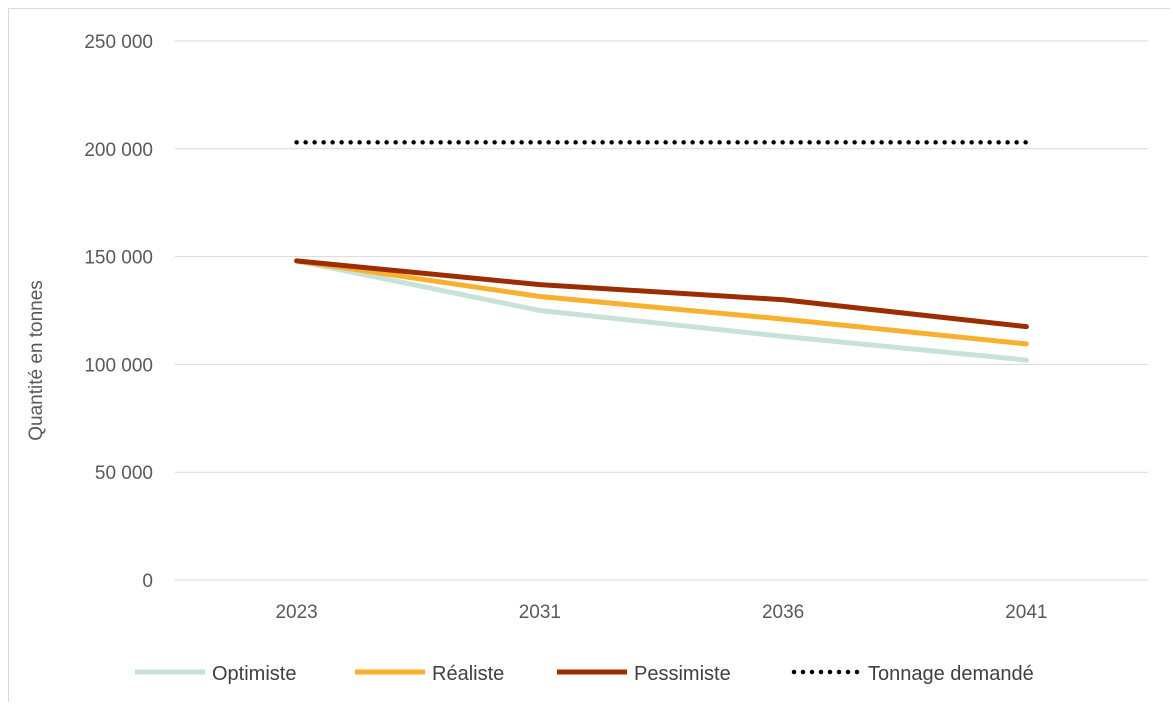 The height and width of the screenshot is (705, 1173). What do you see at coordinates (540, 612) in the screenshot?
I see `x-tick-label: 2031` at bounding box center [540, 612].